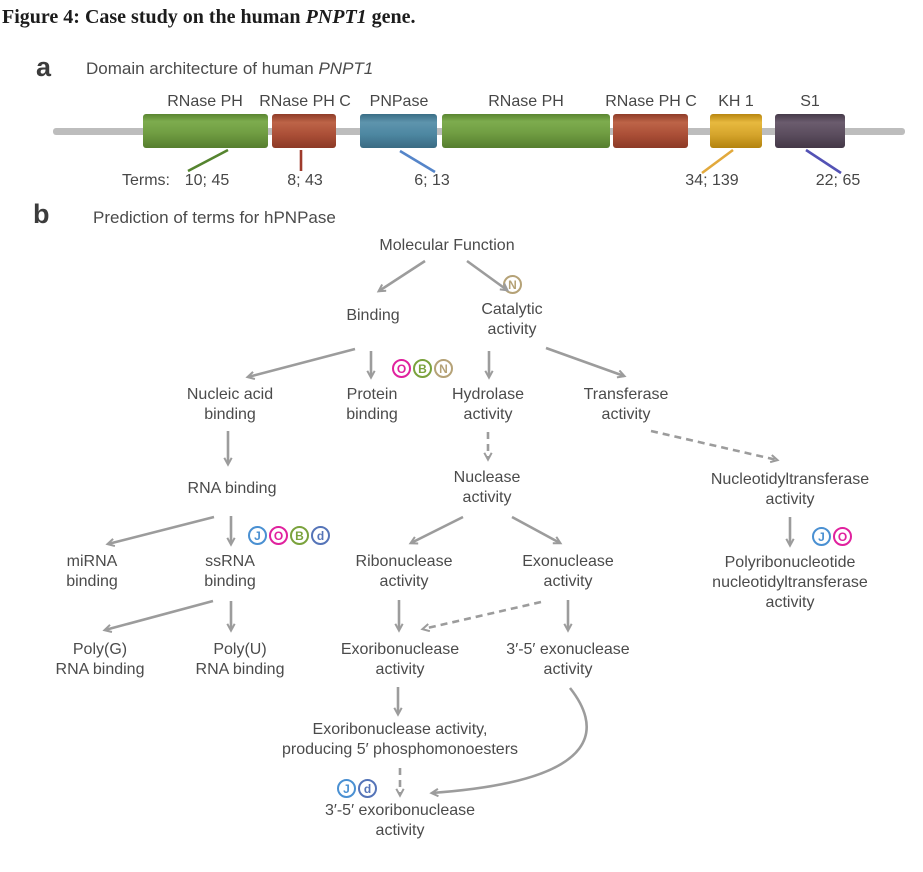 The height and width of the screenshot is (872, 923). Describe the element at coordinates (437, 529) in the screenshot. I see `arrow-nuclease-to-ribonuclease` at that location.